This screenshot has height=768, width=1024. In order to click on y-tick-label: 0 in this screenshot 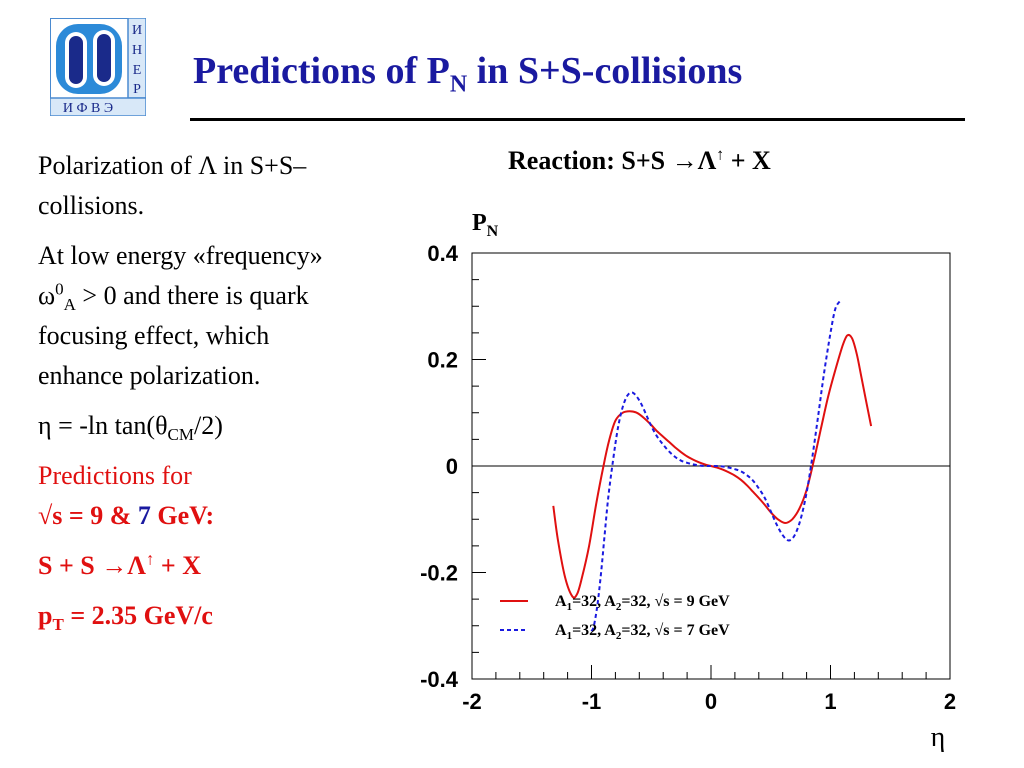, I will do `click(452, 466)`.